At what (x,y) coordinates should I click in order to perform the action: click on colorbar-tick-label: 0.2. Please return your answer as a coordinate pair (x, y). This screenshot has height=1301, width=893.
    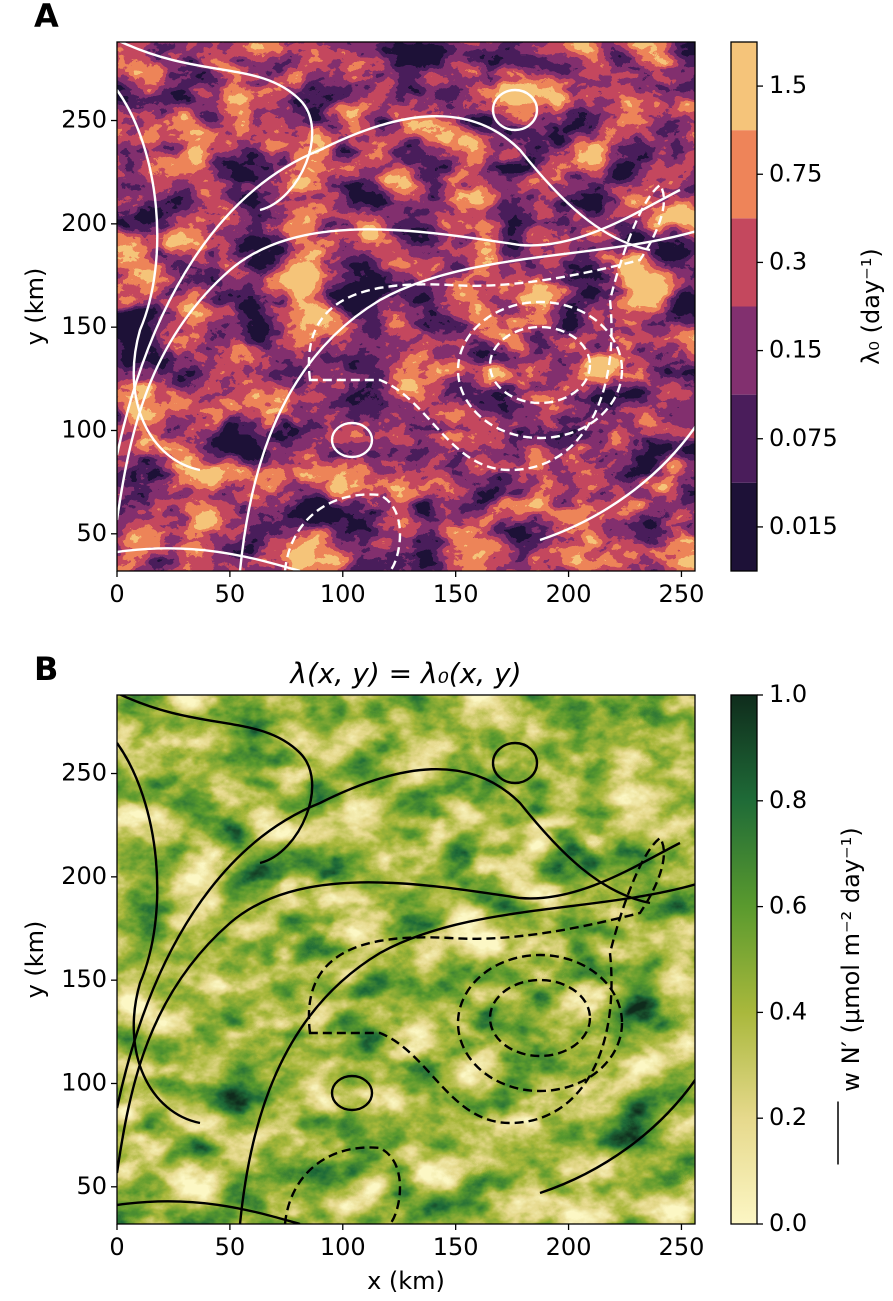
    Looking at the image, I should click on (788, 1117).